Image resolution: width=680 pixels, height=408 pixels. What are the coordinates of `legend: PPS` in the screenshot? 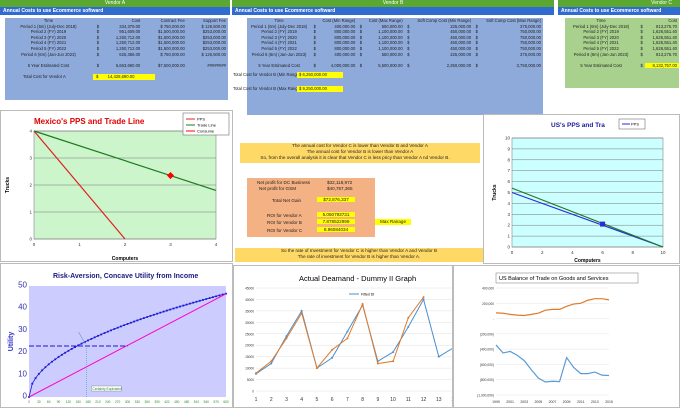 It's located at (632, 124).